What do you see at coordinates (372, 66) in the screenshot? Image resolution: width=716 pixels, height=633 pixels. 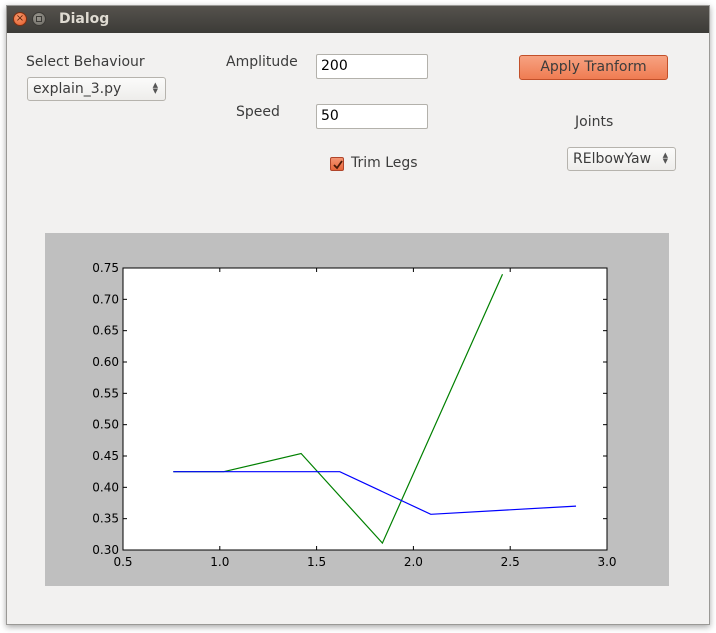 I see `amplitude-input: 200` at bounding box center [372, 66].